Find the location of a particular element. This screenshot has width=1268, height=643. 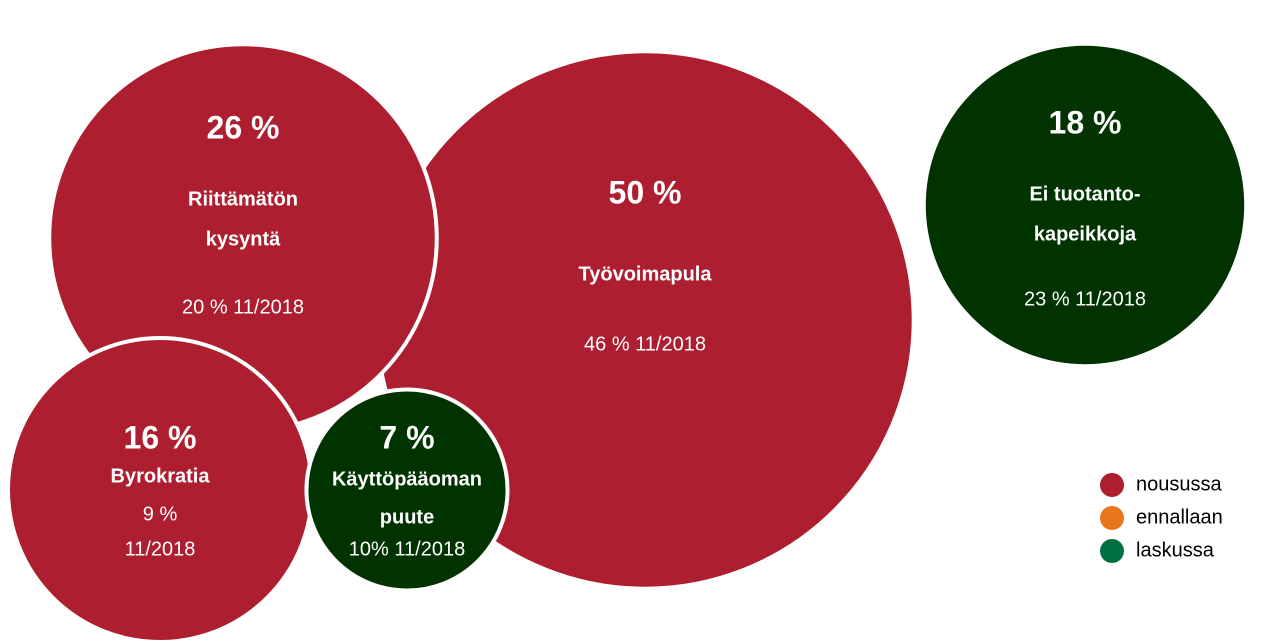

previous-value: 11/2018 is located at coordinates (160, 549).